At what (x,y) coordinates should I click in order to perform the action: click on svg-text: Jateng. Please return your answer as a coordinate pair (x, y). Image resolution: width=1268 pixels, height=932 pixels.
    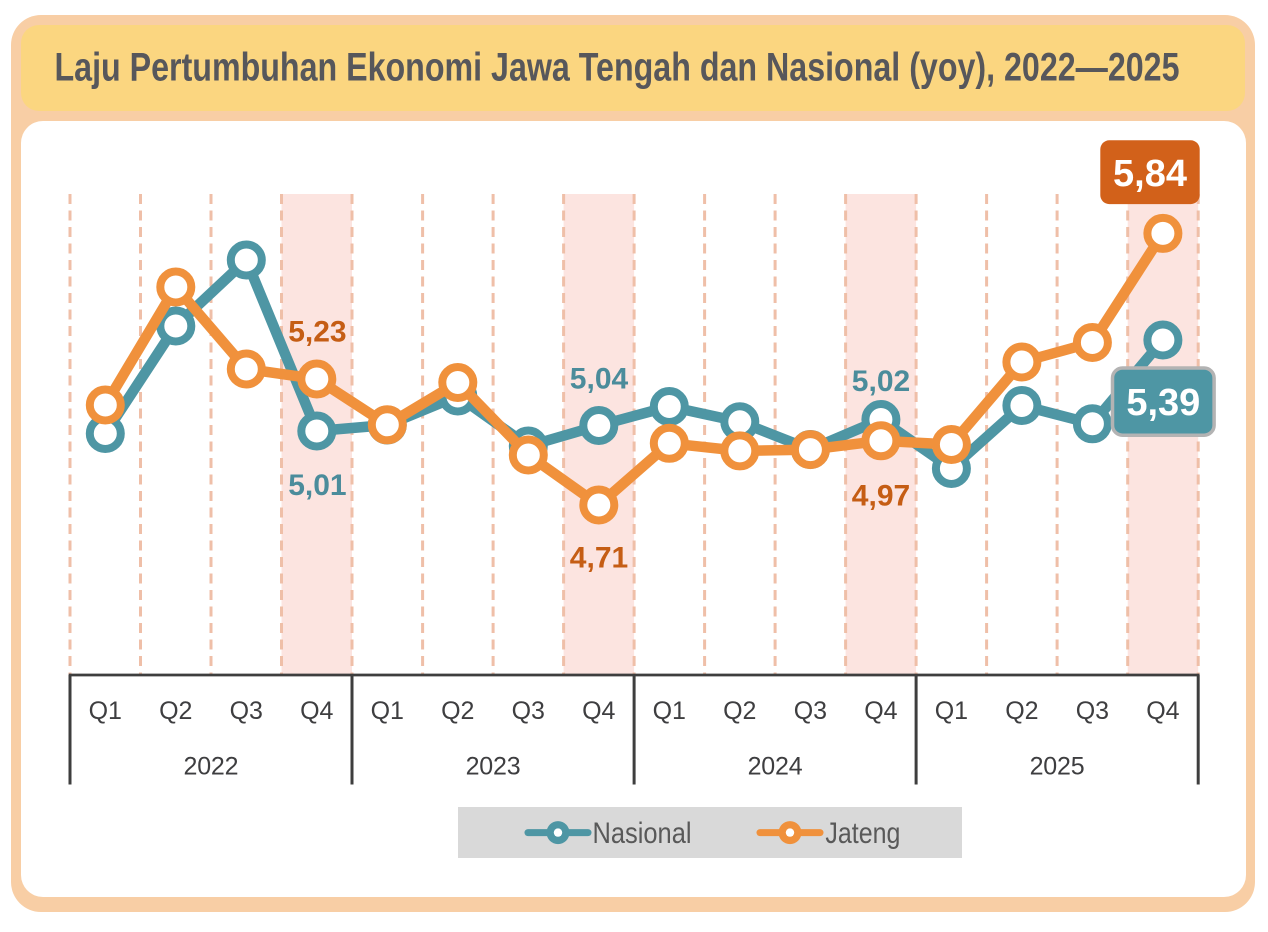
    Looking at the image, I should click on (862, 833).